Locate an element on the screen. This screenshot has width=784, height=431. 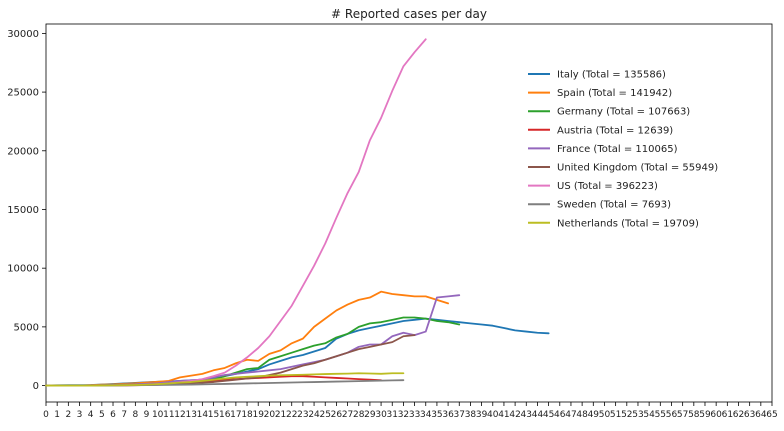
x-tick-label: 40 is located at coordinates (493, 415).